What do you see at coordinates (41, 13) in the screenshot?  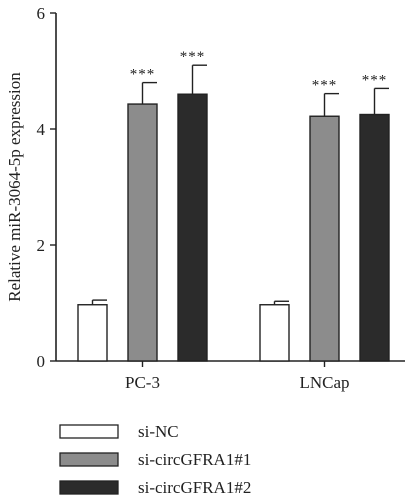 I see `y-tick-label: 6` at bounding box center [41, 13].